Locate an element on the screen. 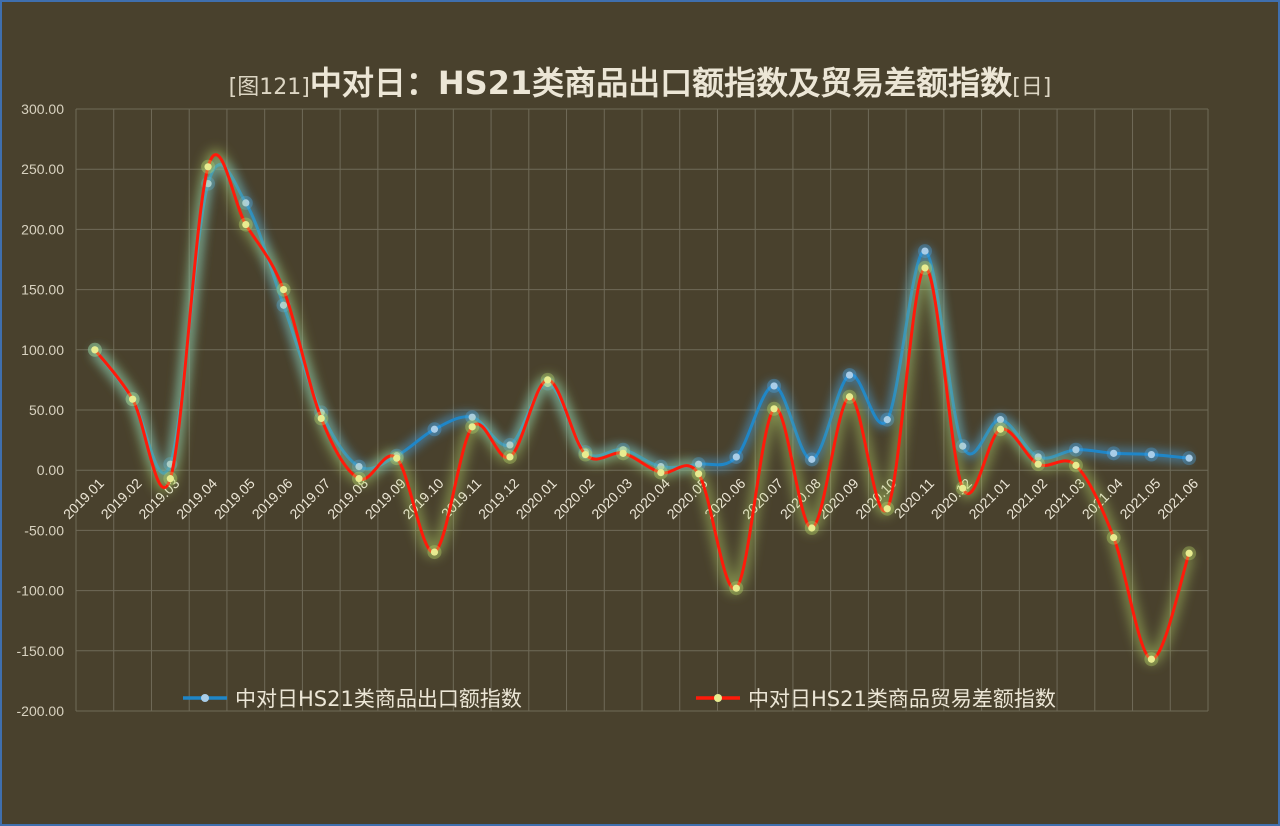  y-tick-label: 300.00 is located at coordinates (42, 109).